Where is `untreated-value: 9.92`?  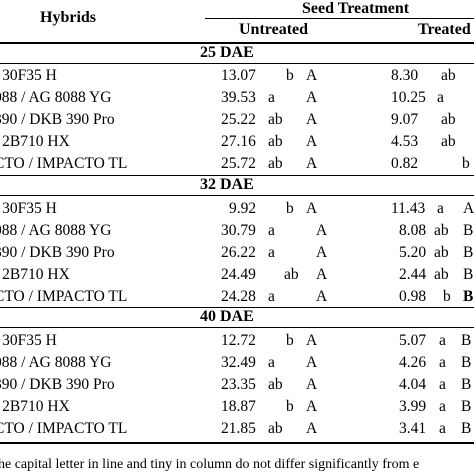 untreated-value: 9.92 is located at coordinates (243, 208).